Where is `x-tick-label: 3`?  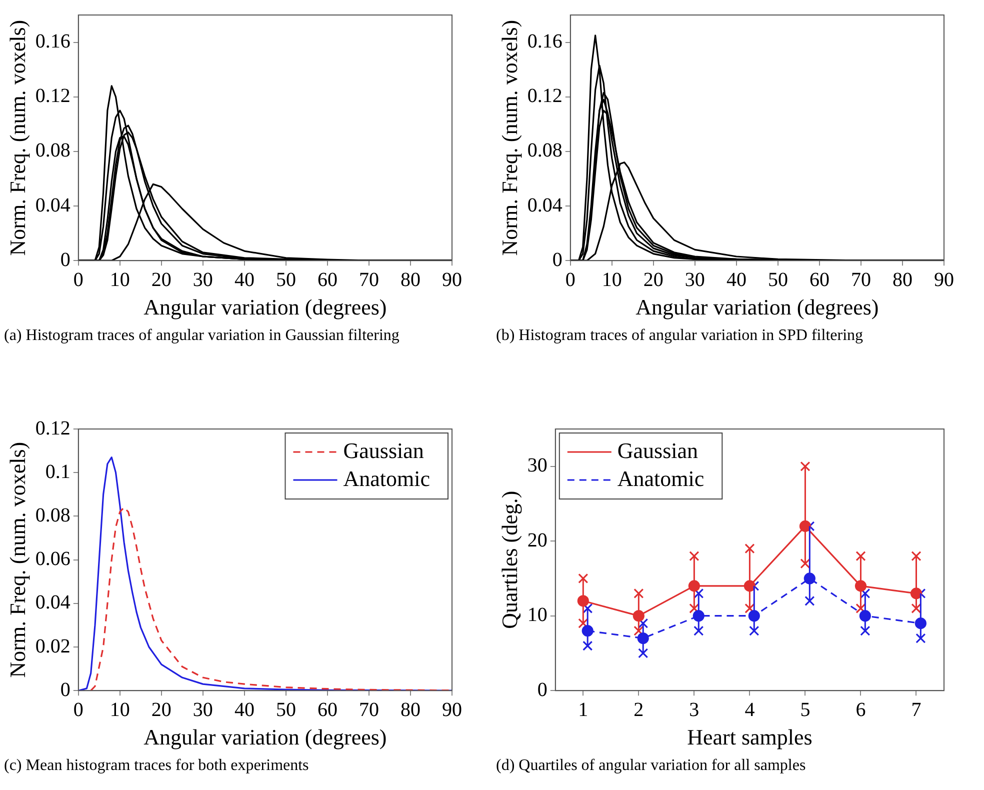 x-tick-label: 3 is located at coordinates (694, 709).